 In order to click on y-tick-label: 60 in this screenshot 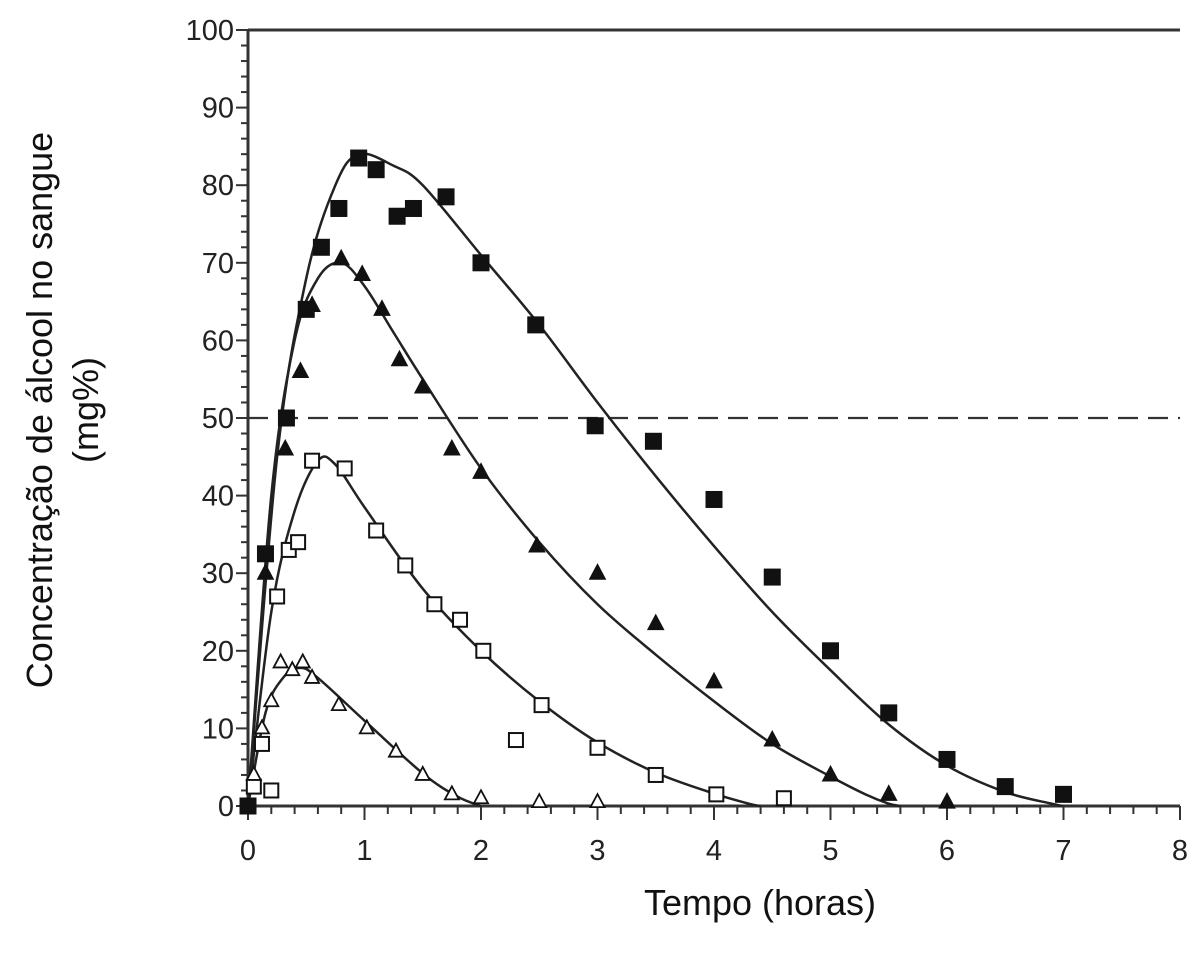, I will do `click(218, 341)`.